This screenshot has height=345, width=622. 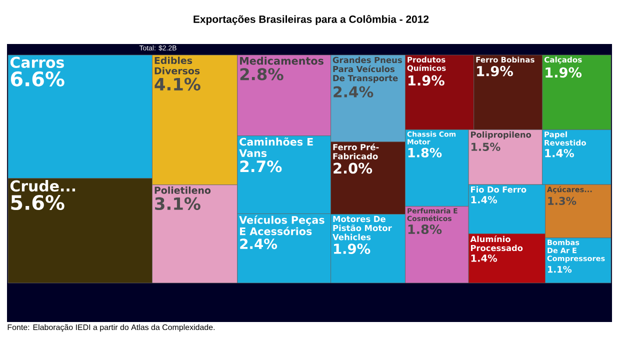 I want to click on category-label: Caminhões E Vans, so click(x=276, y=148).